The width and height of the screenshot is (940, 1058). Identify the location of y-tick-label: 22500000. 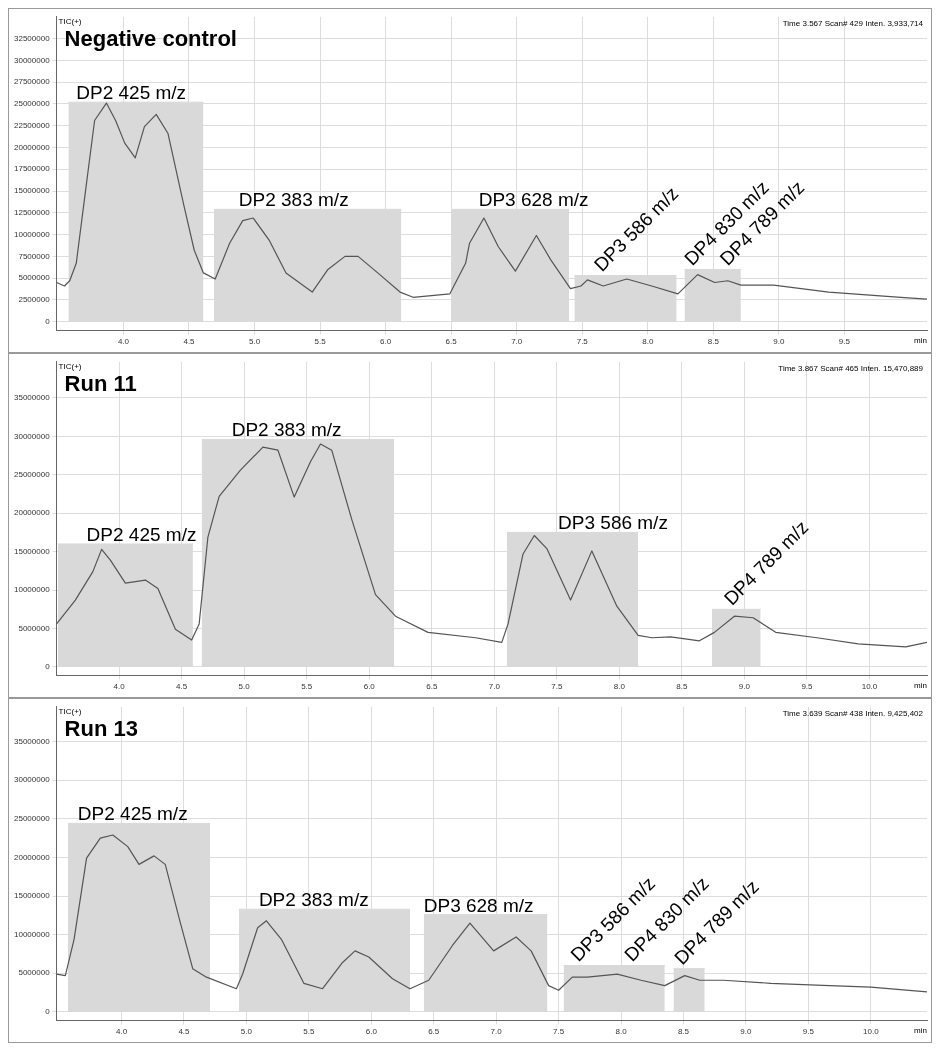
(32, 125).